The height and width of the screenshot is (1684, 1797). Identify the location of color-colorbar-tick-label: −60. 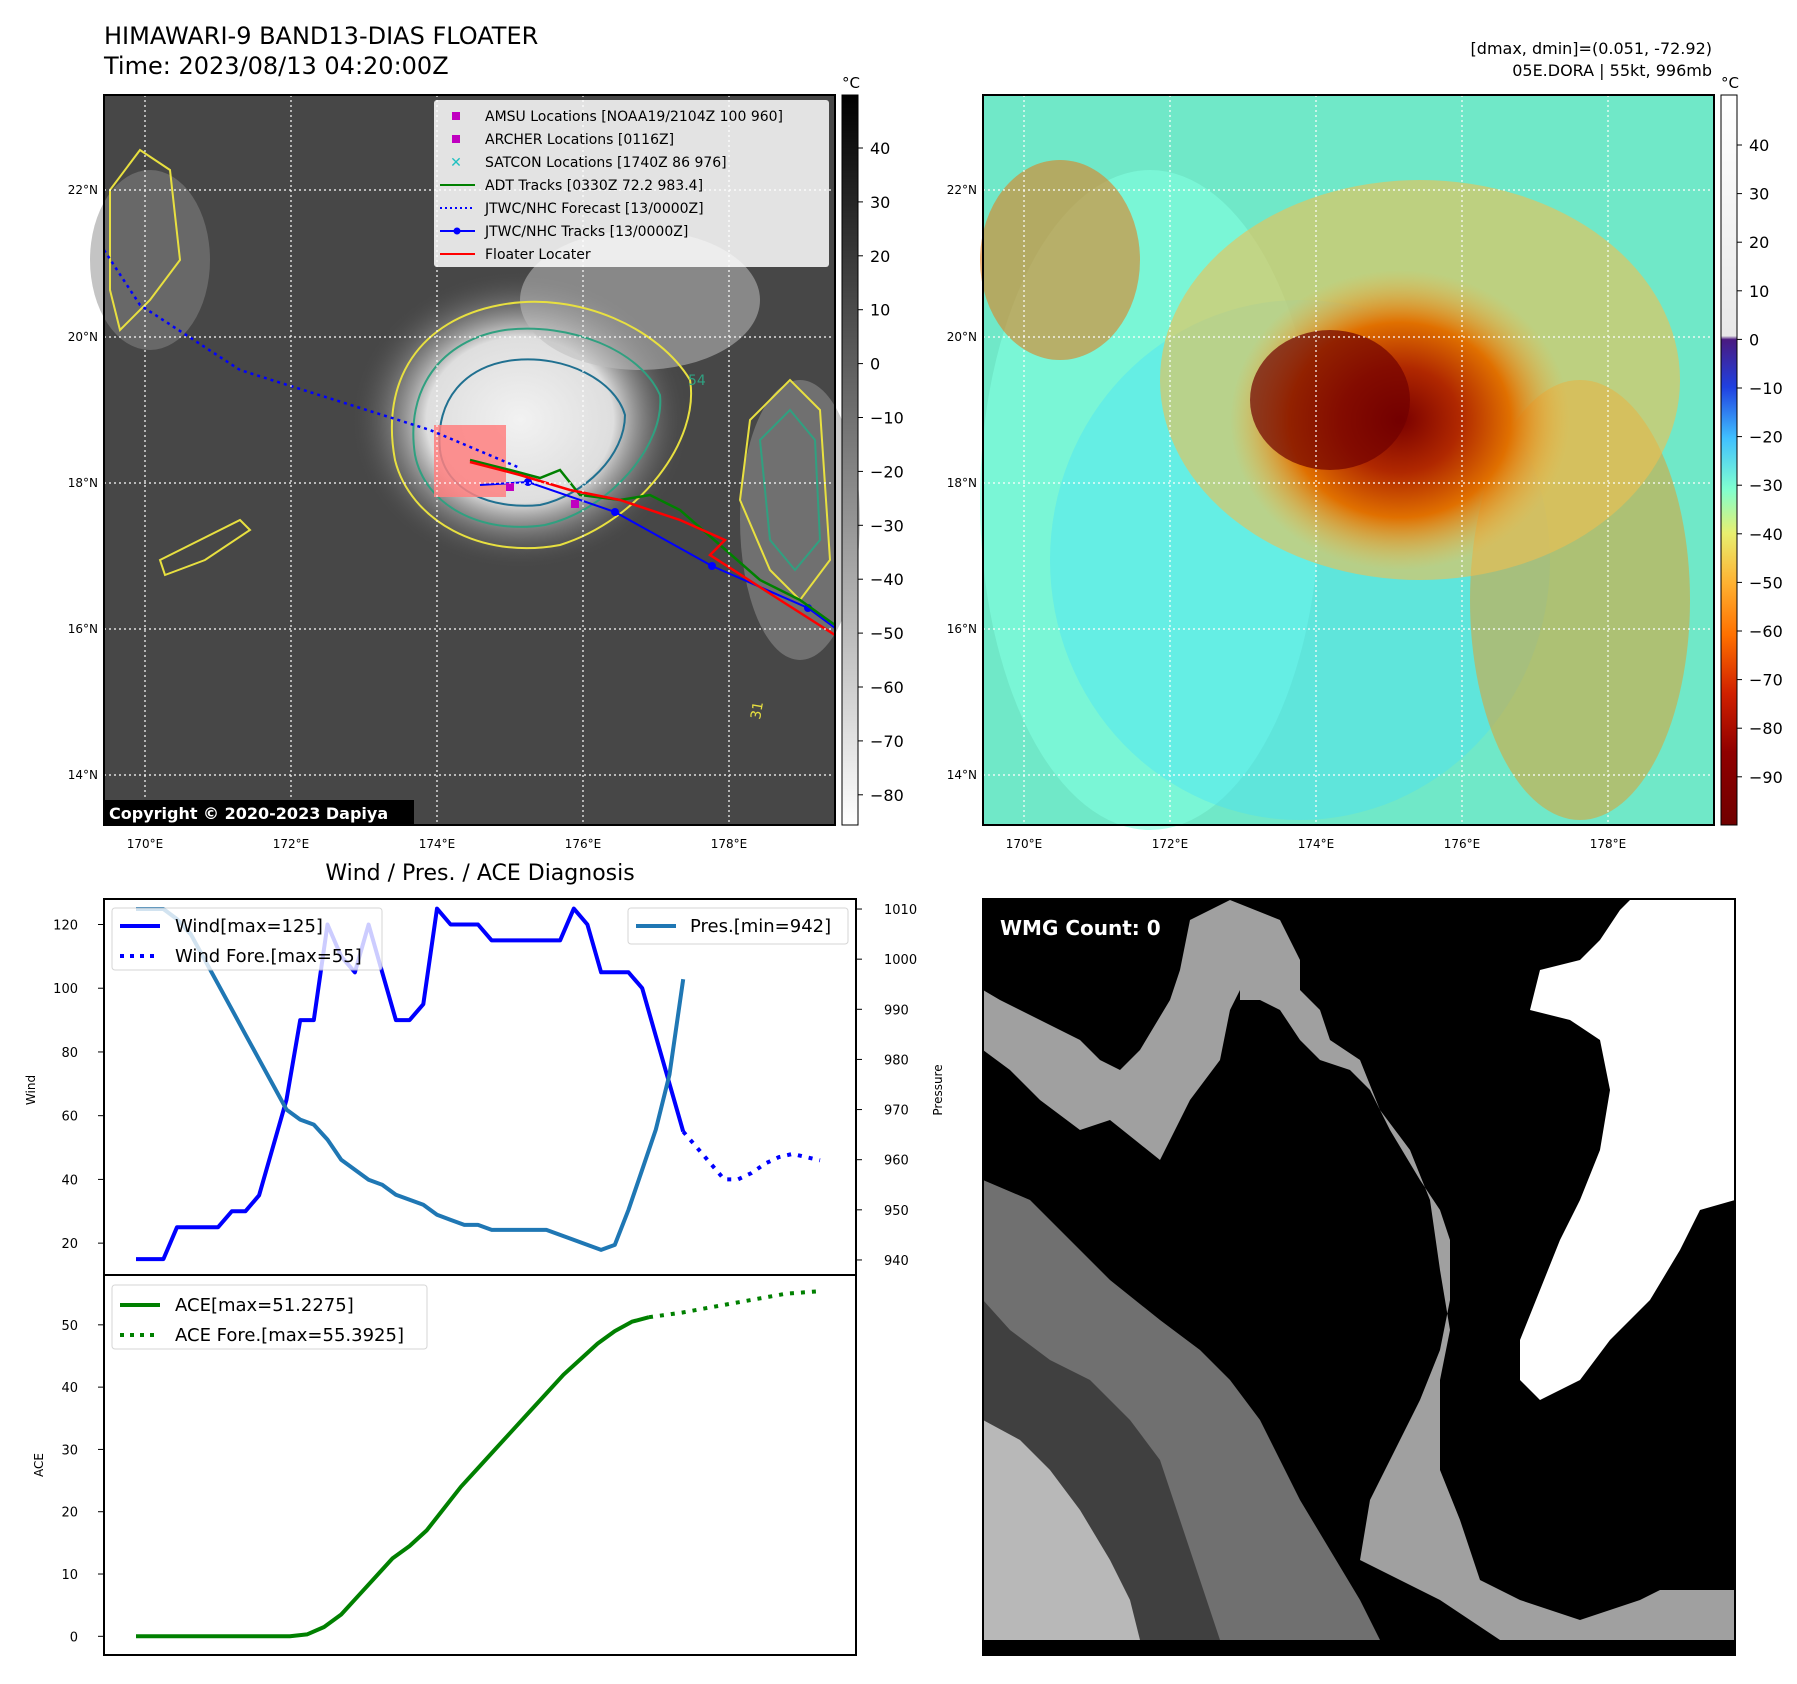
(1766, 631).